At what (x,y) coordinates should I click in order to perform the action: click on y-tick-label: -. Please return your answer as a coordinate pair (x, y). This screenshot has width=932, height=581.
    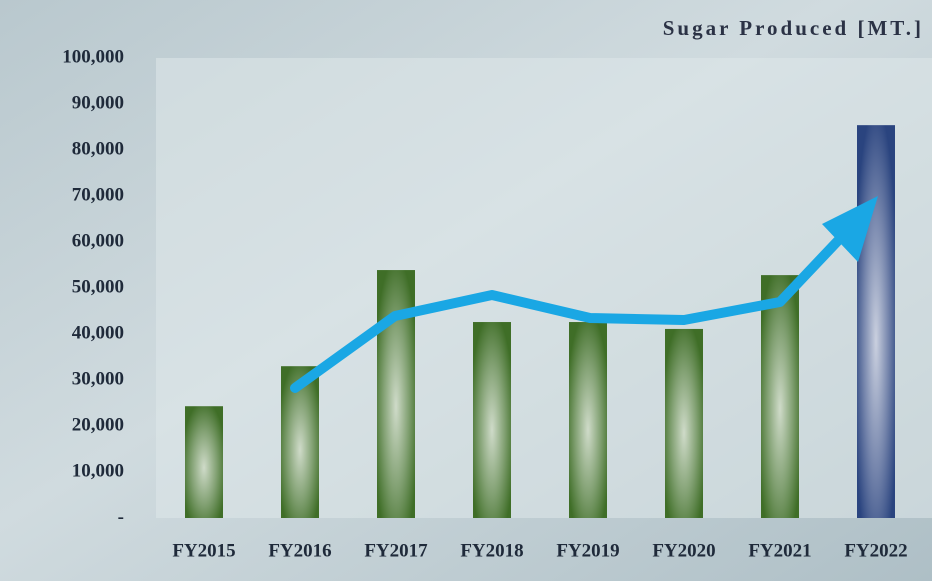
    Looking at the image, I should click on (121, 516).